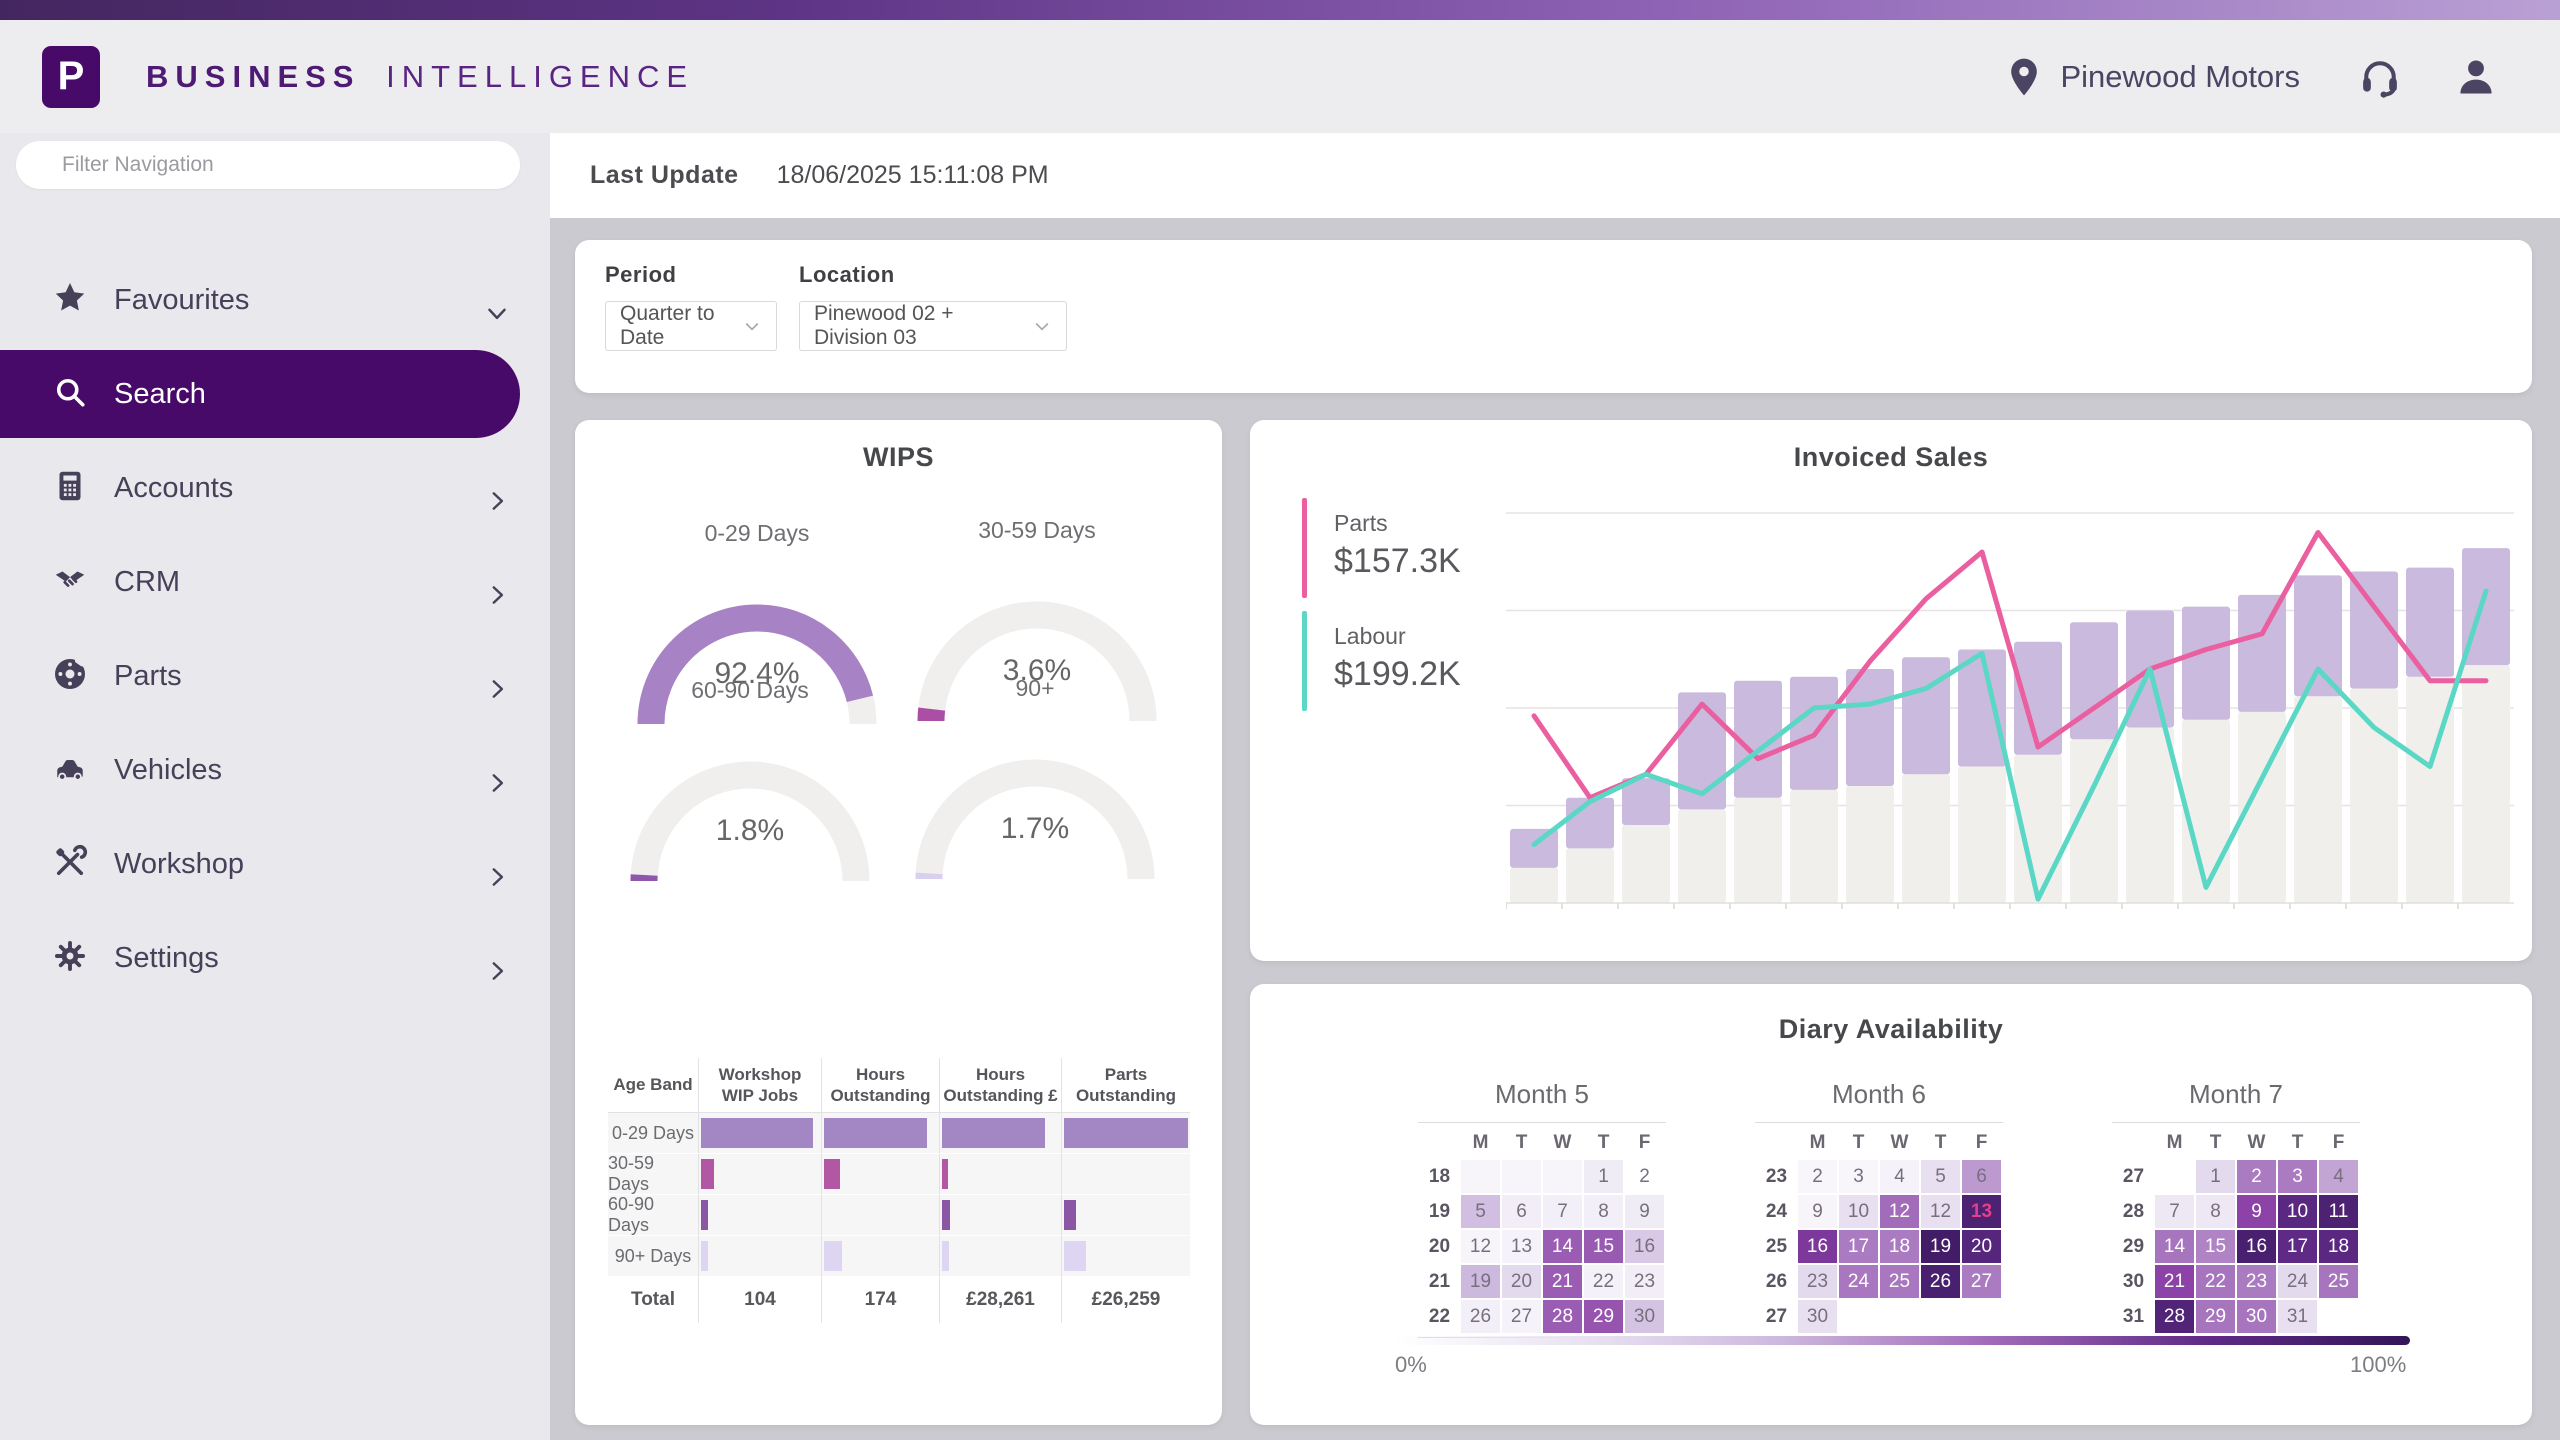 The width and height of the screenshot is (2560, 1440). Describe the element at coordinates (1555, 175) in the screenshot. I see `last-update-bar: Last Update 18/06/2025 15:11:08 PM` at that location.